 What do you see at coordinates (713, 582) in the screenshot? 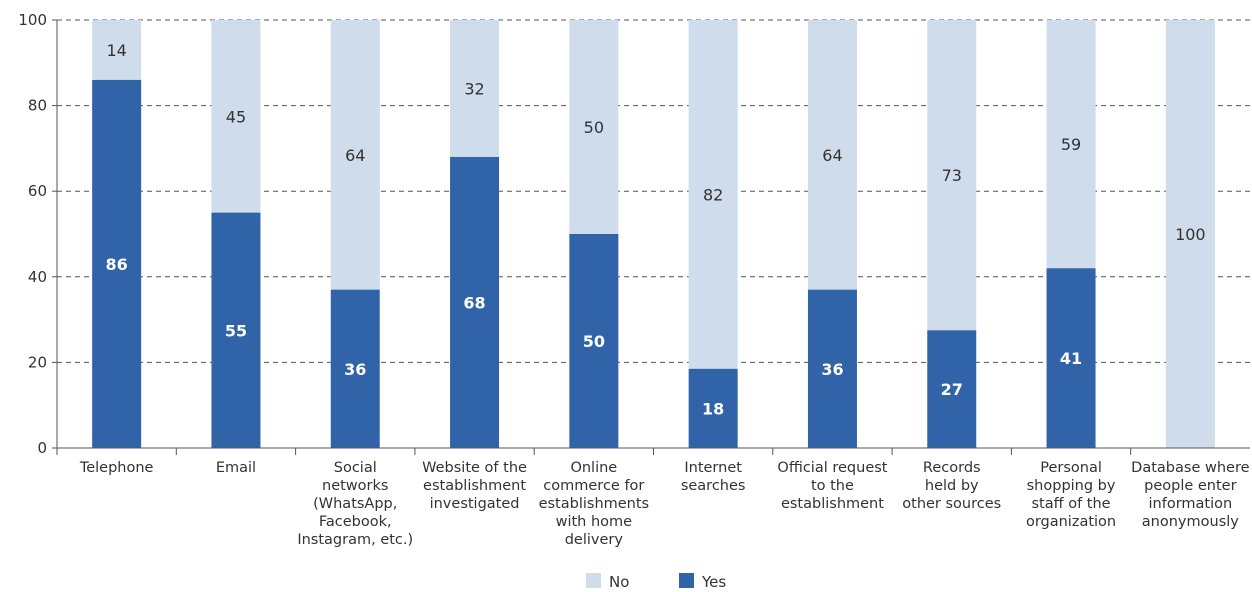
I see `legend-label-yes: Yes` at bounding box center [713, 582].